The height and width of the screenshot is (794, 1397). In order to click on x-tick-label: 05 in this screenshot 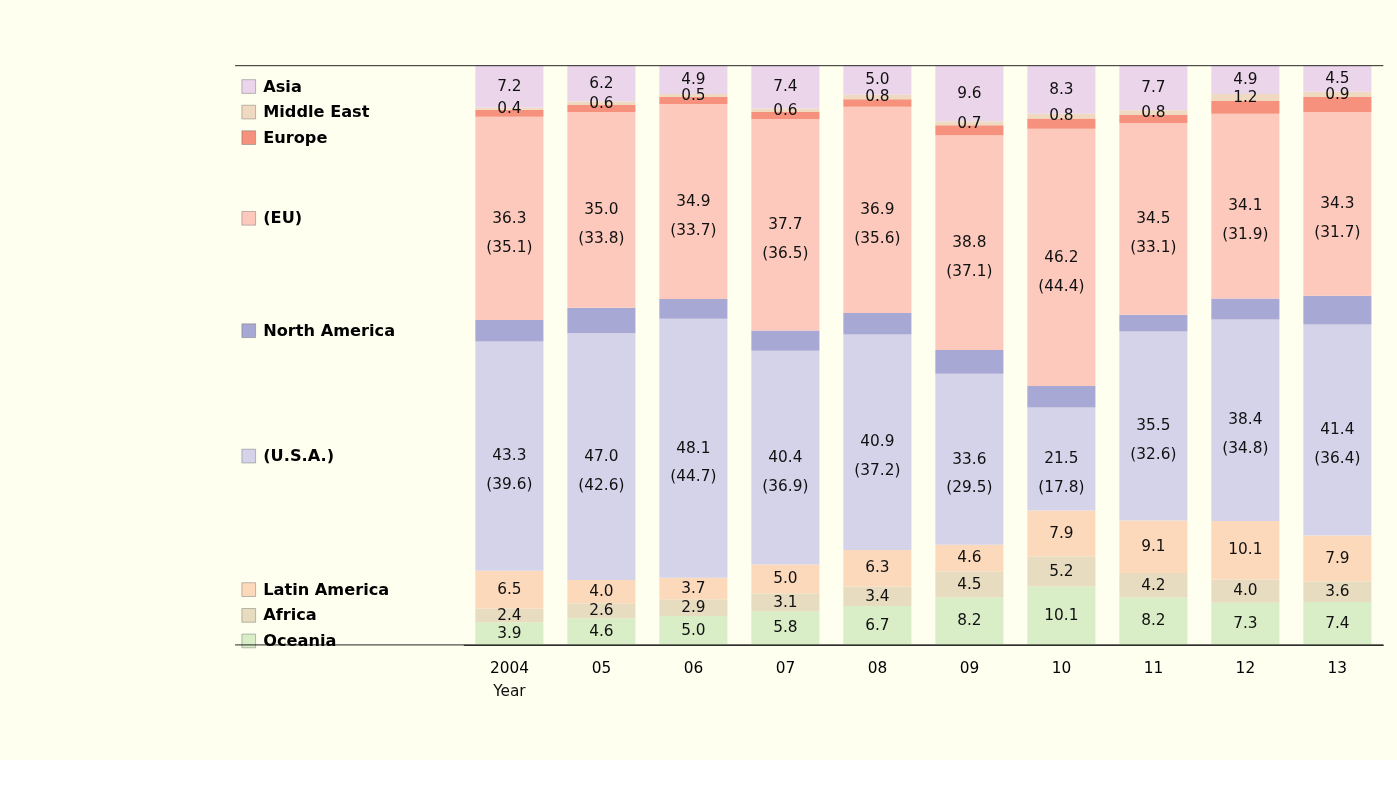, I will do `click(601, 667)`.